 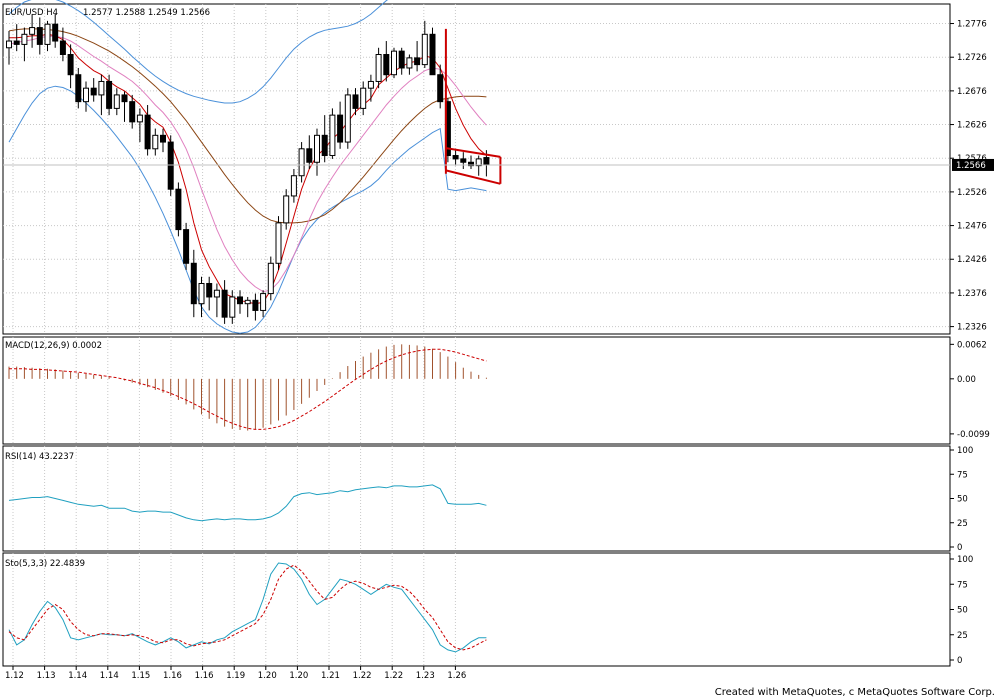 What do you see at coordinates (53, 346) in the screenshot?
I see `macd-label: MACD(12,26,9) 0.0002` at bounding box center [53, 346].